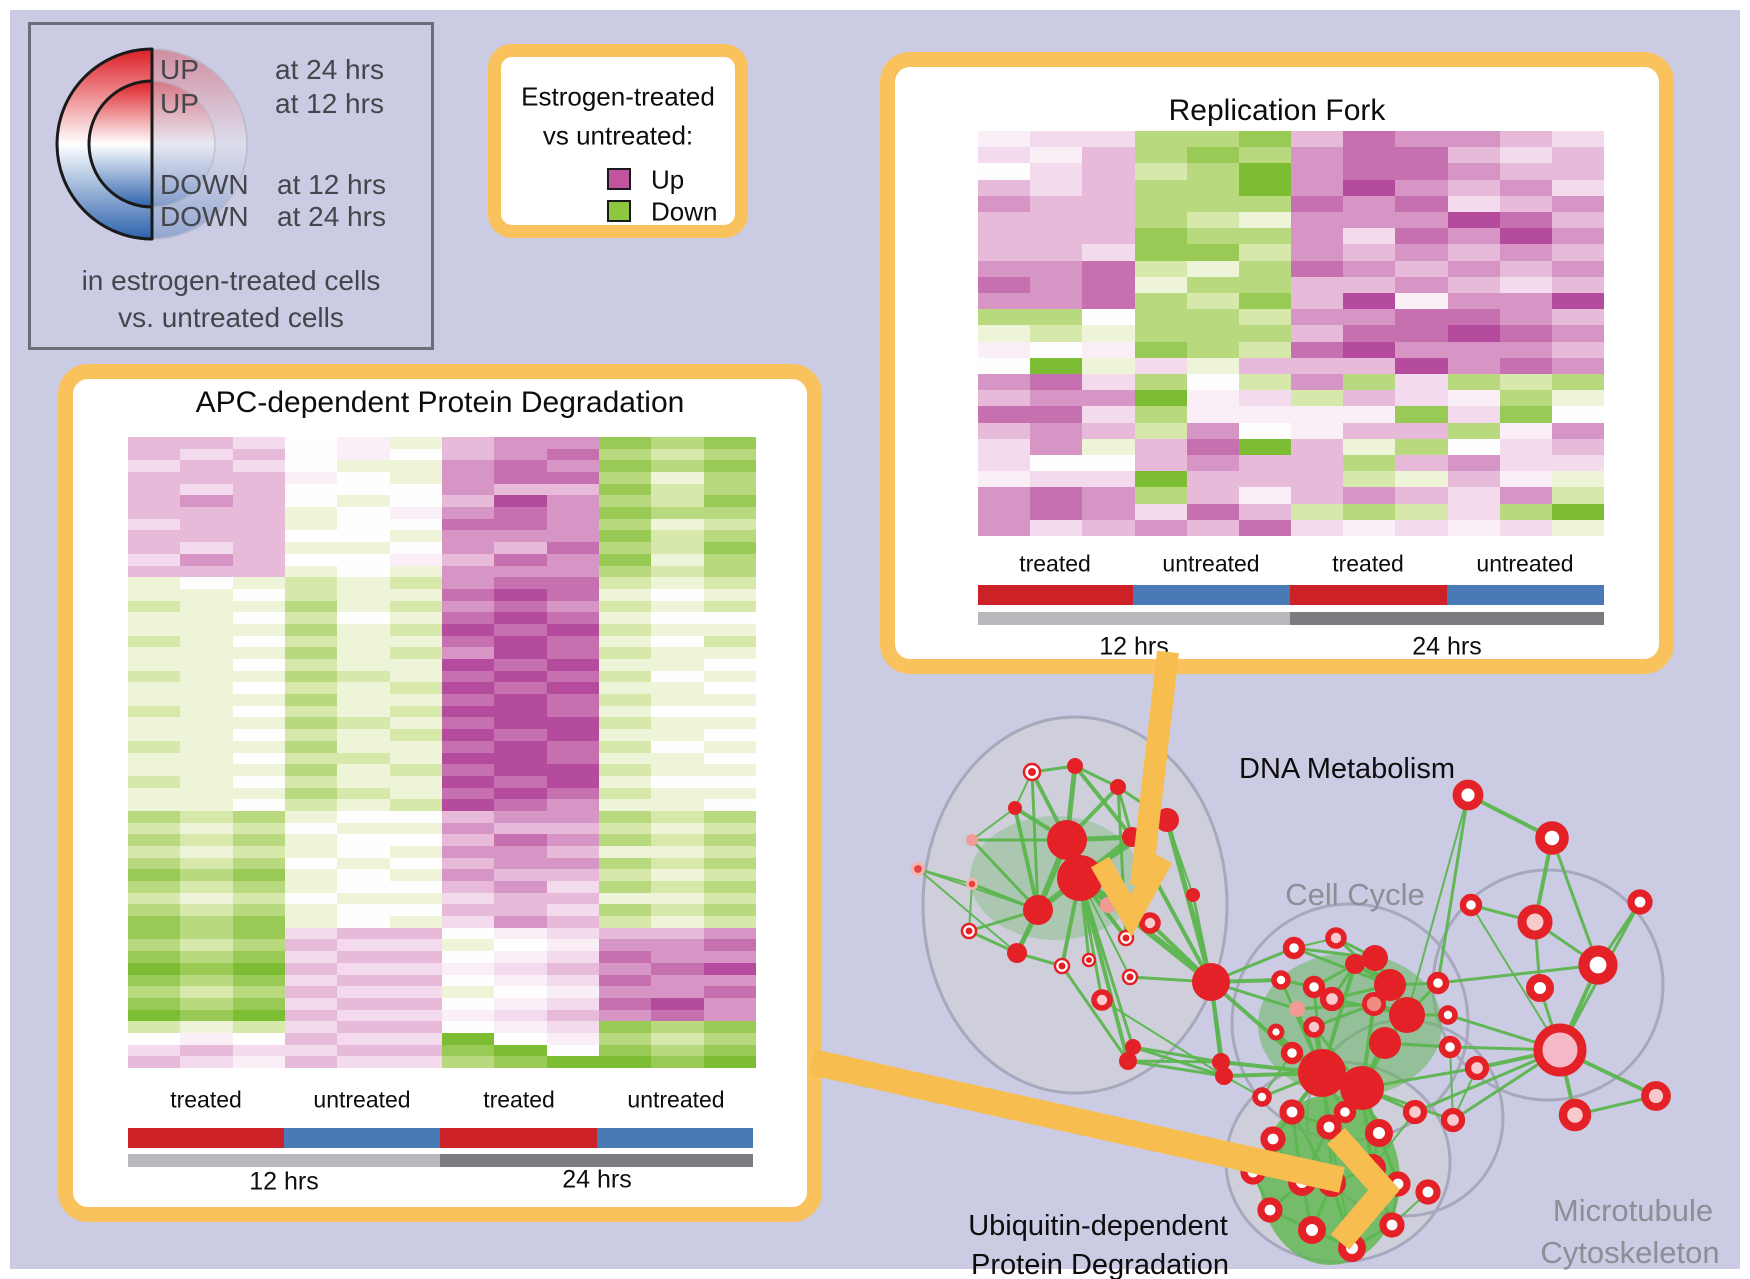 The image size is (1750, 1279). What do you see at coordinates (1525, 595) in the screenshot?
I see `rf-untreated-bar-24h` at bounding box center [1525, 595].